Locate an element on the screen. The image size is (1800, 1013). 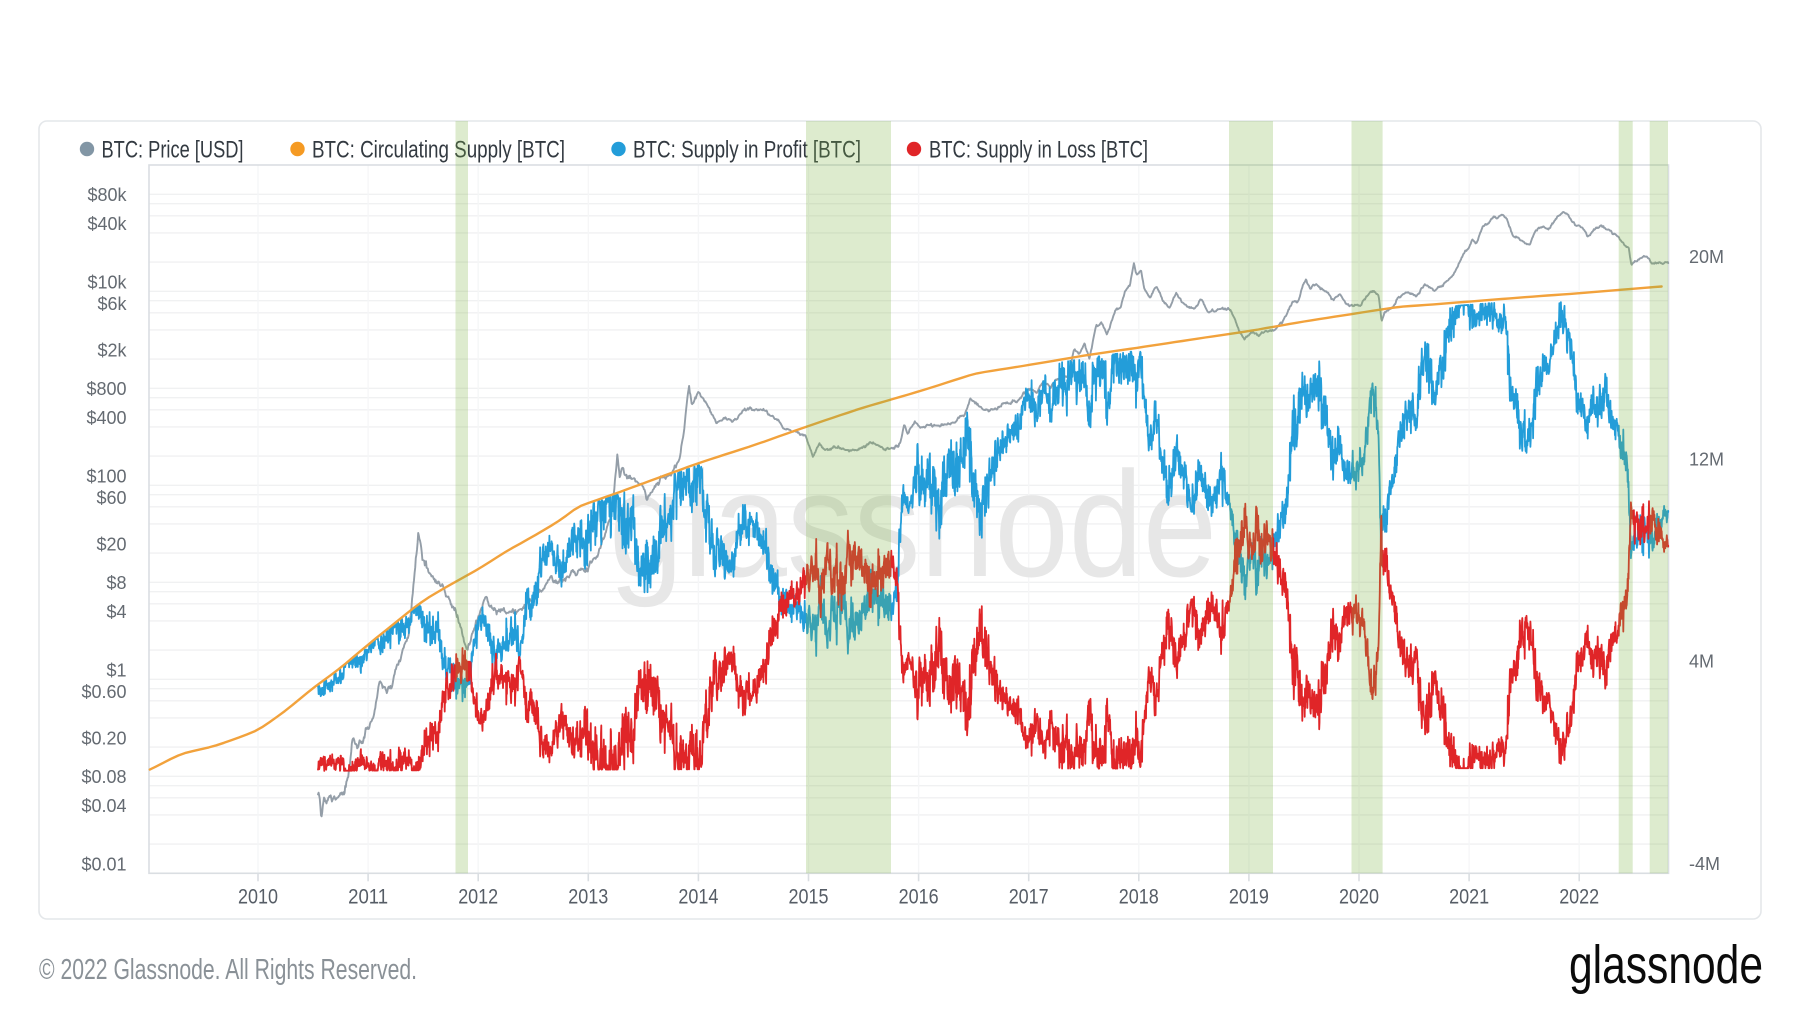
svg-text: 2017 is located at coordinates (1029, 897).